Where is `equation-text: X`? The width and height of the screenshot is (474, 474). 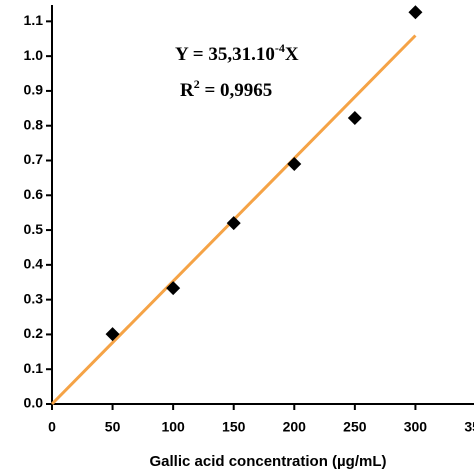
equation-text: X is located at coordinates (292, 54).